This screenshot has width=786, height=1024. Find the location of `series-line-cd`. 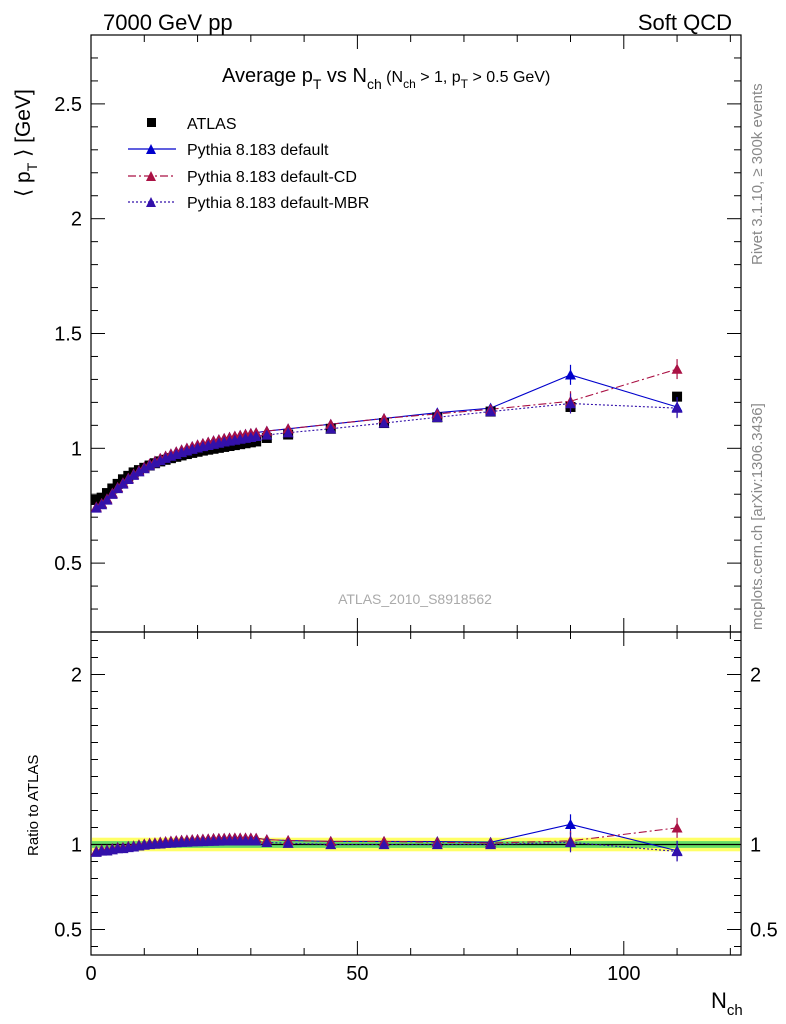

series-line-cd is located at coordinates (387, 438).